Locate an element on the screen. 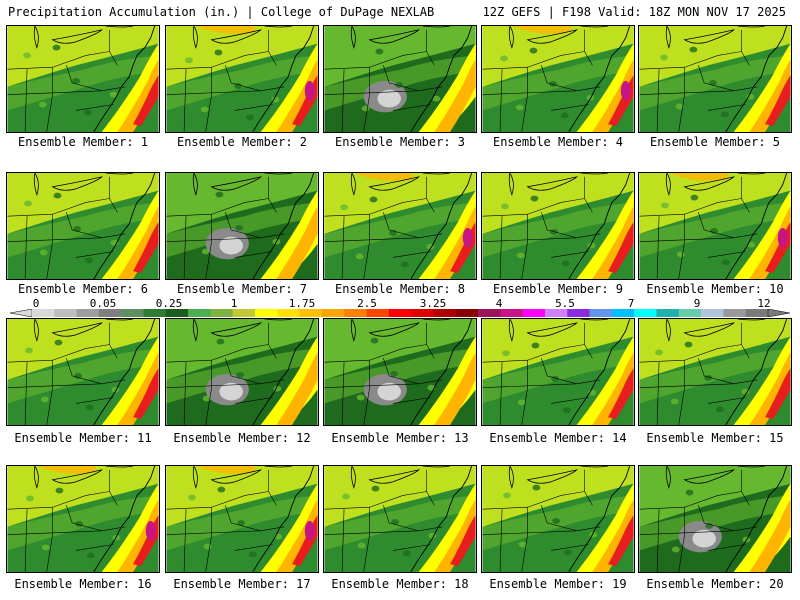 This screenshot has height=600, width=800. extreme-precip-max is located at coordinates (309, 90).